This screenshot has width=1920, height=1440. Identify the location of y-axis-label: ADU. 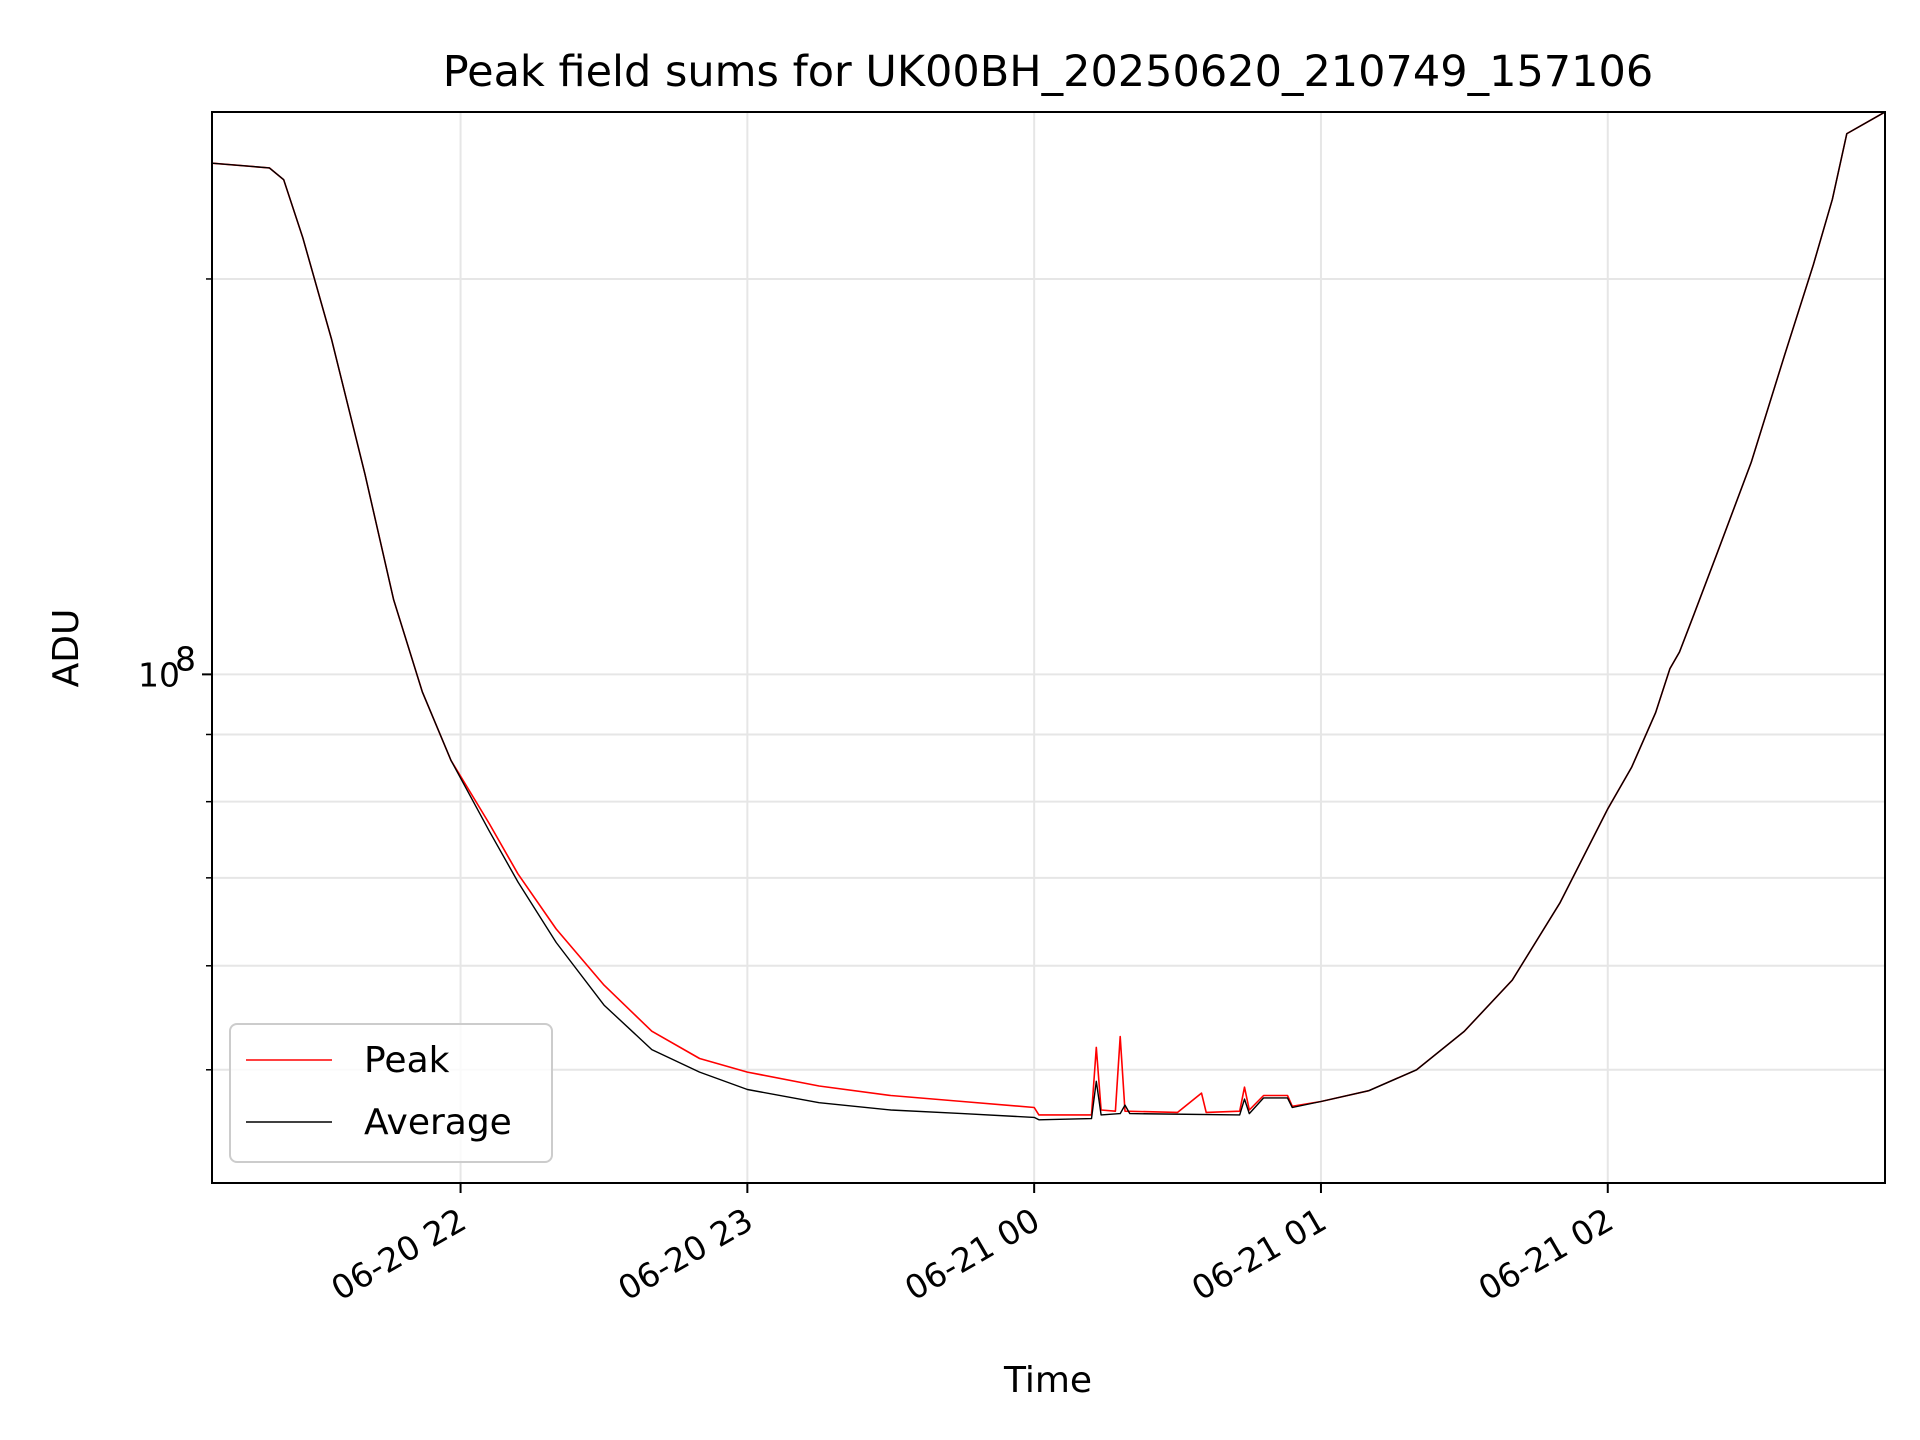
(66, 648).